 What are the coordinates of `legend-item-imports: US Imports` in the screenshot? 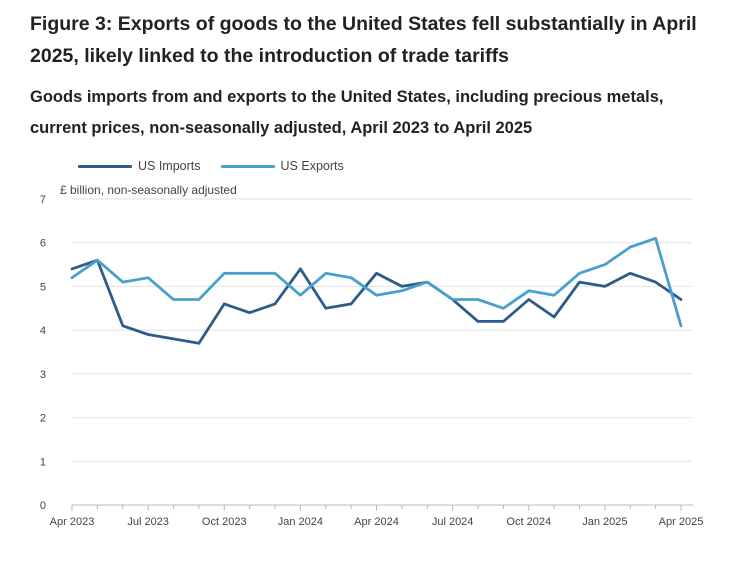 It's located at (139, 166).